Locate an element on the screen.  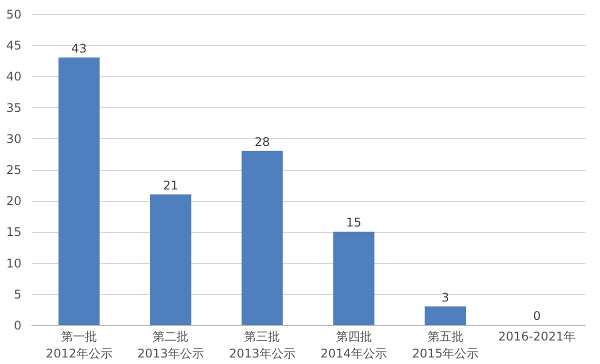
data-label: 43 is located at coordinates (79, 49).